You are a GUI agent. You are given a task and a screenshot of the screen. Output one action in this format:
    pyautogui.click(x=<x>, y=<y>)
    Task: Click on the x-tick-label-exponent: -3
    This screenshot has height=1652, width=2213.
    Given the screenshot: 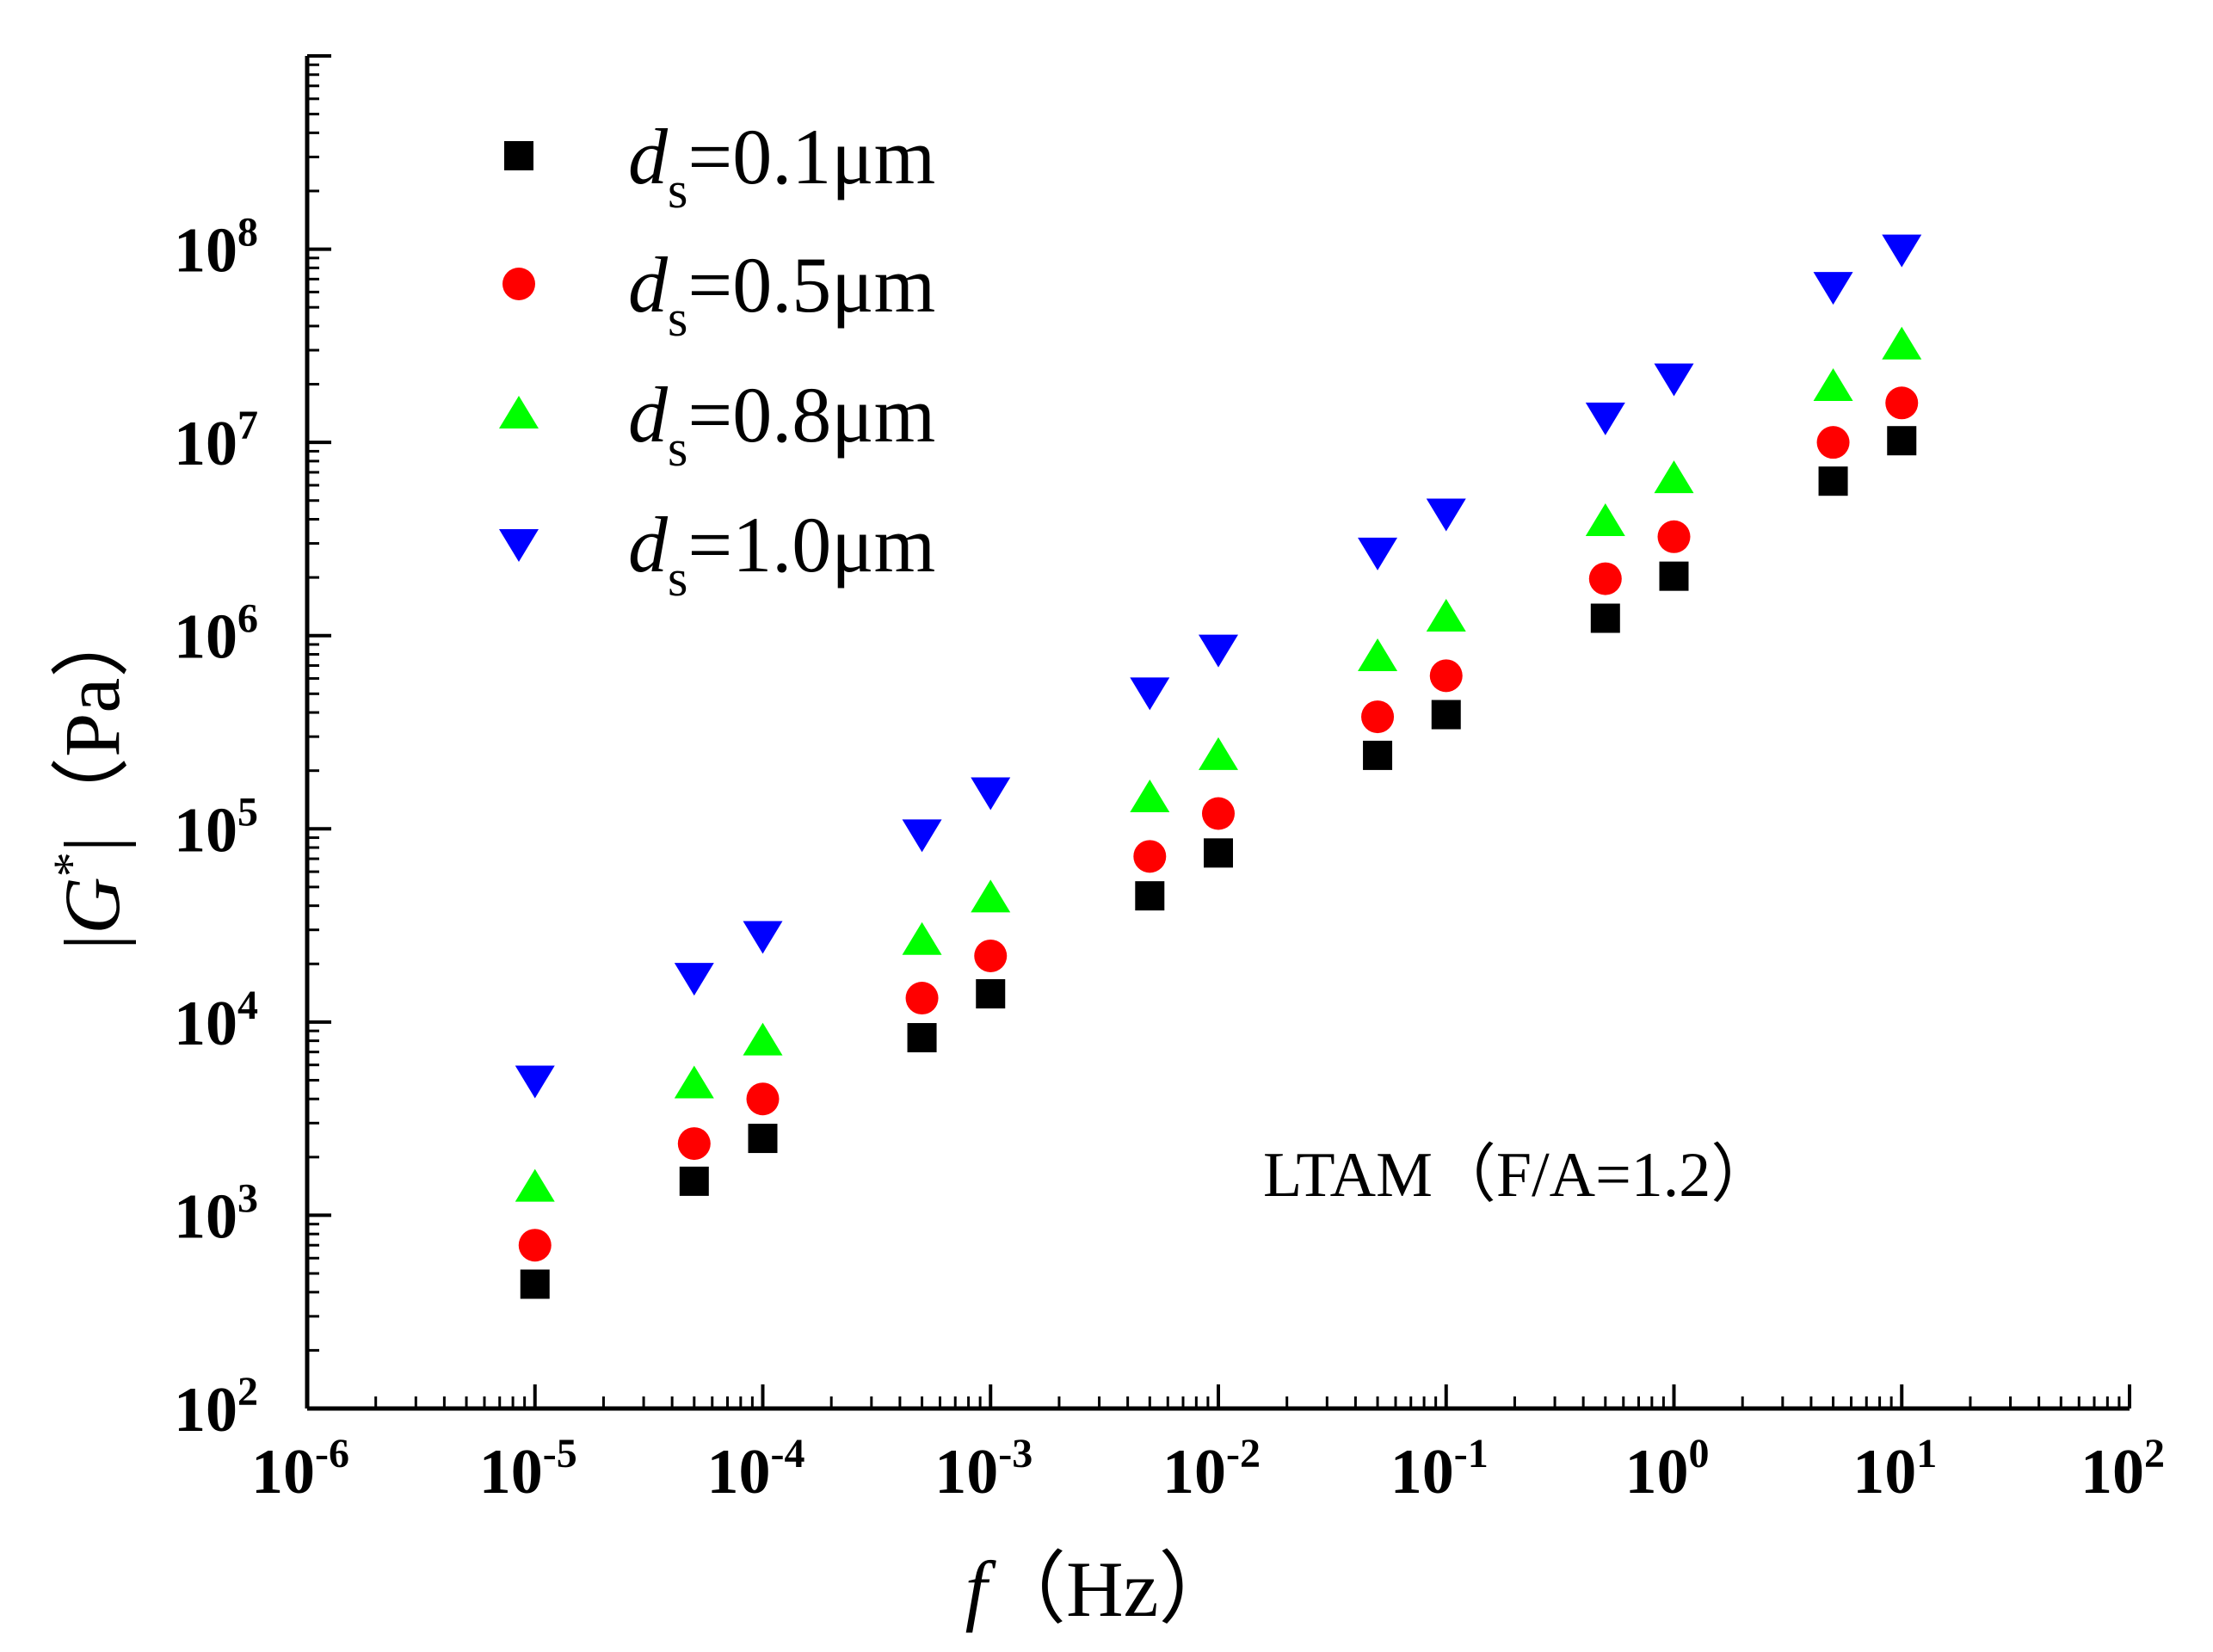 What is the action you would take?
    pyautogui.click(x=1015, y=1453)
    